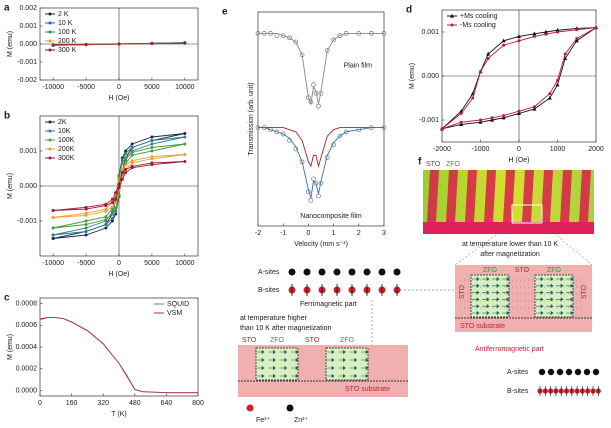 This screenshot has height=428, width=611. Describe the element at coordinates (27, 390) in the screenshot. I see `y-tick-label: 0.0000` at that location.